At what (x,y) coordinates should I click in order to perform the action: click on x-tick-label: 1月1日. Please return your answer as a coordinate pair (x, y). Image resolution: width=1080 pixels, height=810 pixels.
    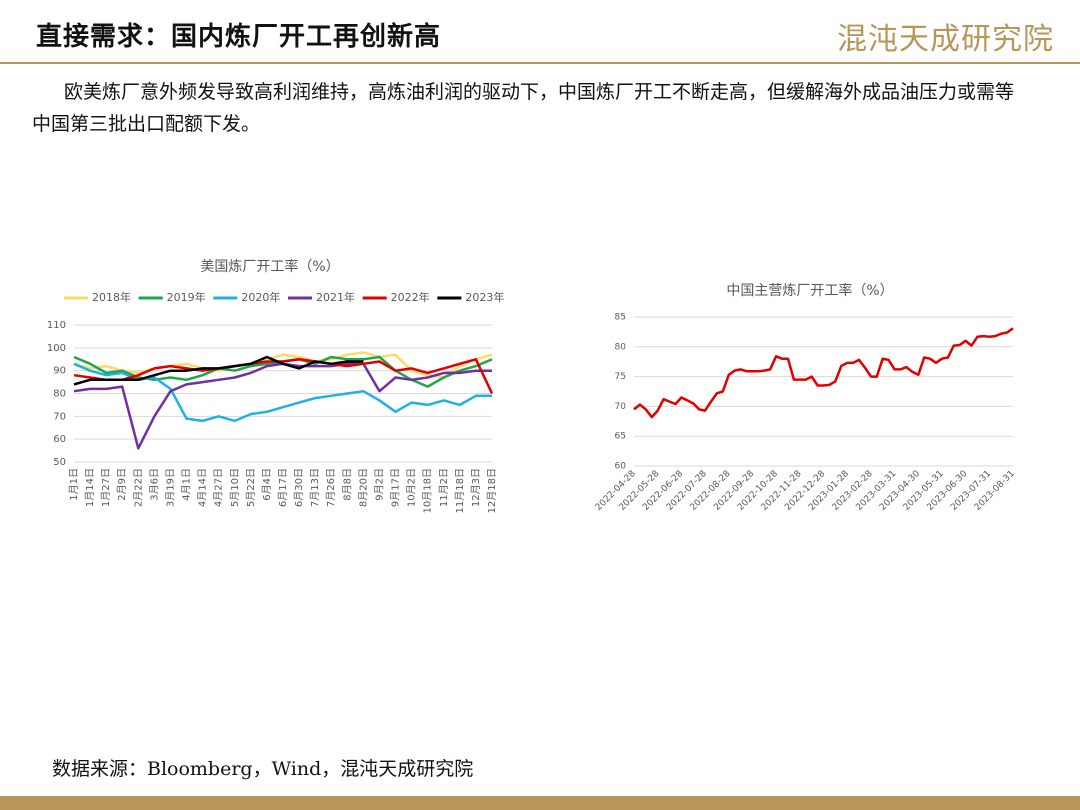
    Looking at the image, I should click on (74, 484).